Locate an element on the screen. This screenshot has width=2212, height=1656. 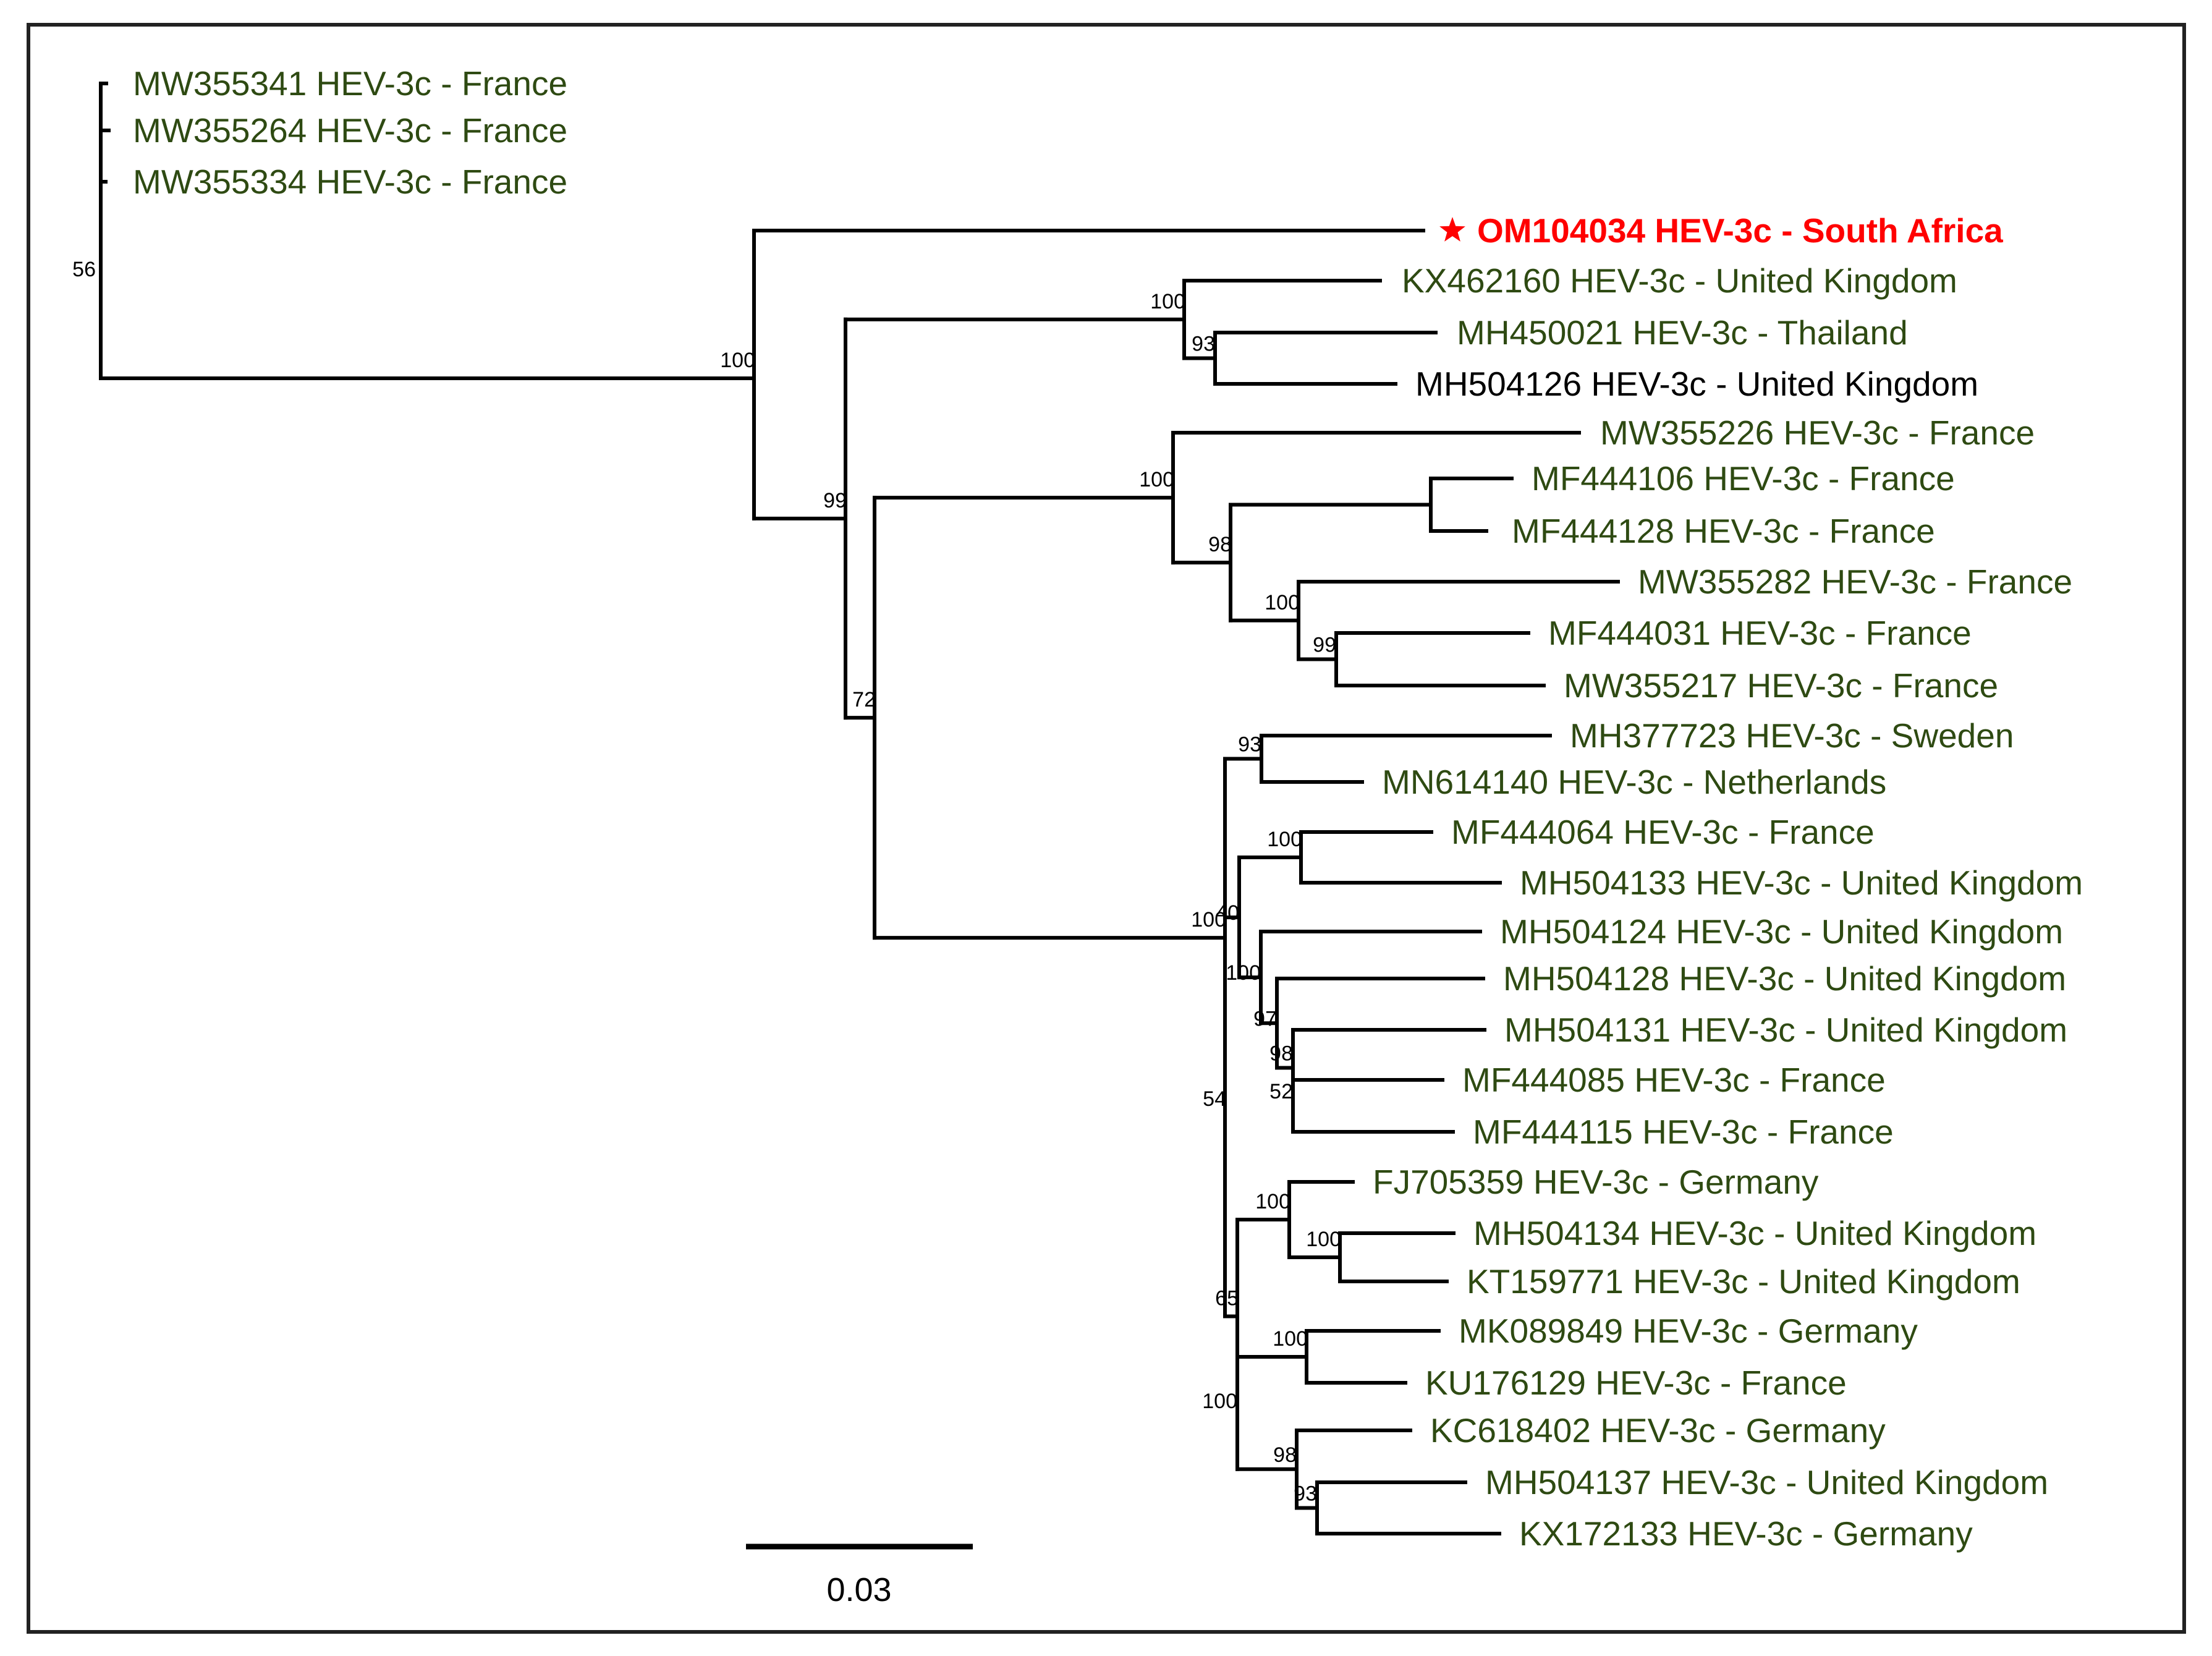
taxon-label: FJ705359 HEV-3c - Germany is located at coordinates (1596, 1182).